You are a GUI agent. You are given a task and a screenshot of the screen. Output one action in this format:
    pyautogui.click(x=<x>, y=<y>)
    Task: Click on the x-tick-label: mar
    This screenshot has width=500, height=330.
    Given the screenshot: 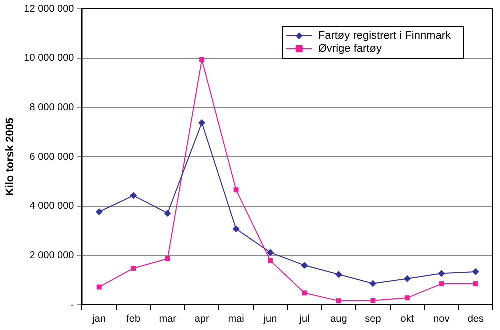 What is the action you would take?
    pyautogui.click(x=168, y=319)
    